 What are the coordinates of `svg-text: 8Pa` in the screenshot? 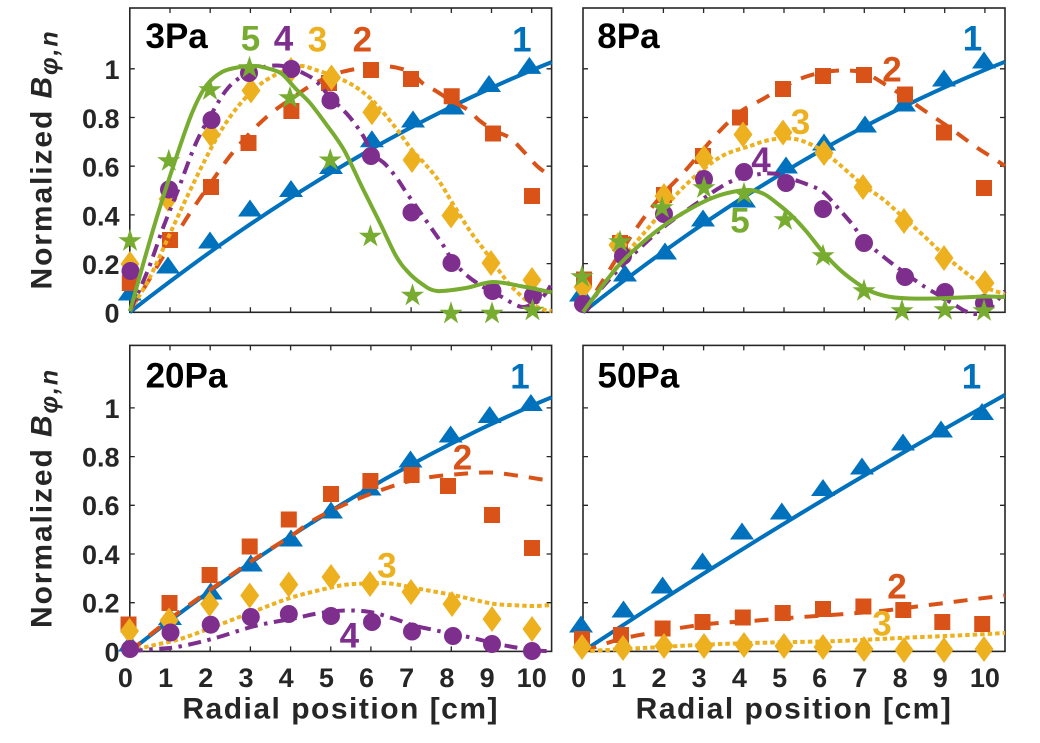 It's located at (628, 36).